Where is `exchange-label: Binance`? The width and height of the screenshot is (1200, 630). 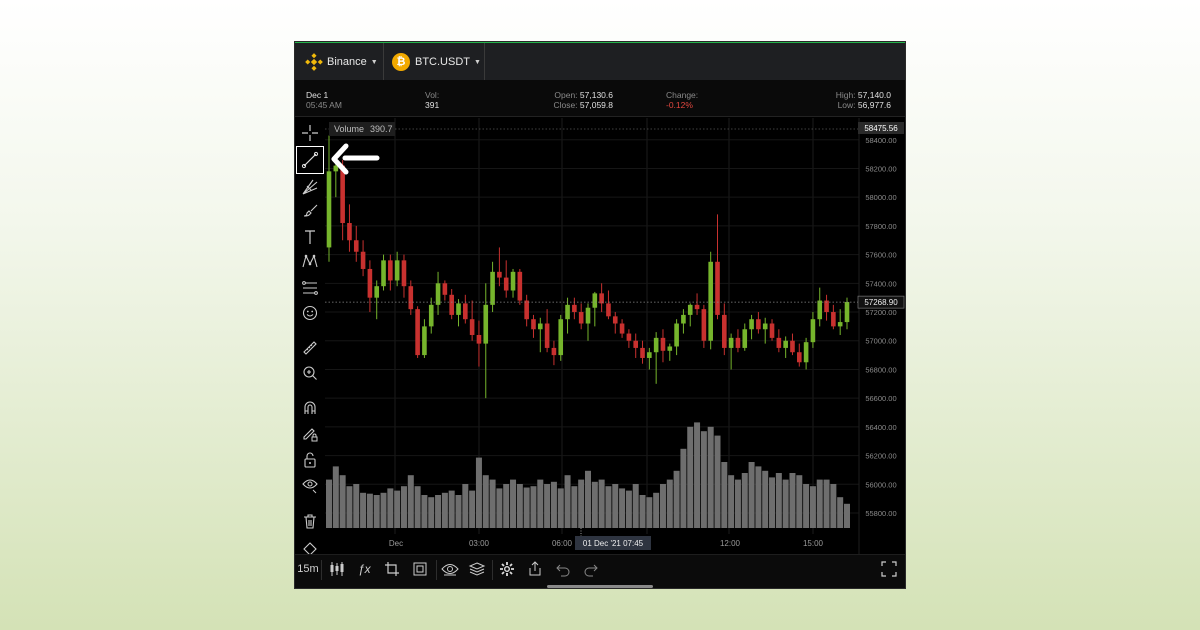 exchange-label: Binance is located at coordinates (347, 62).